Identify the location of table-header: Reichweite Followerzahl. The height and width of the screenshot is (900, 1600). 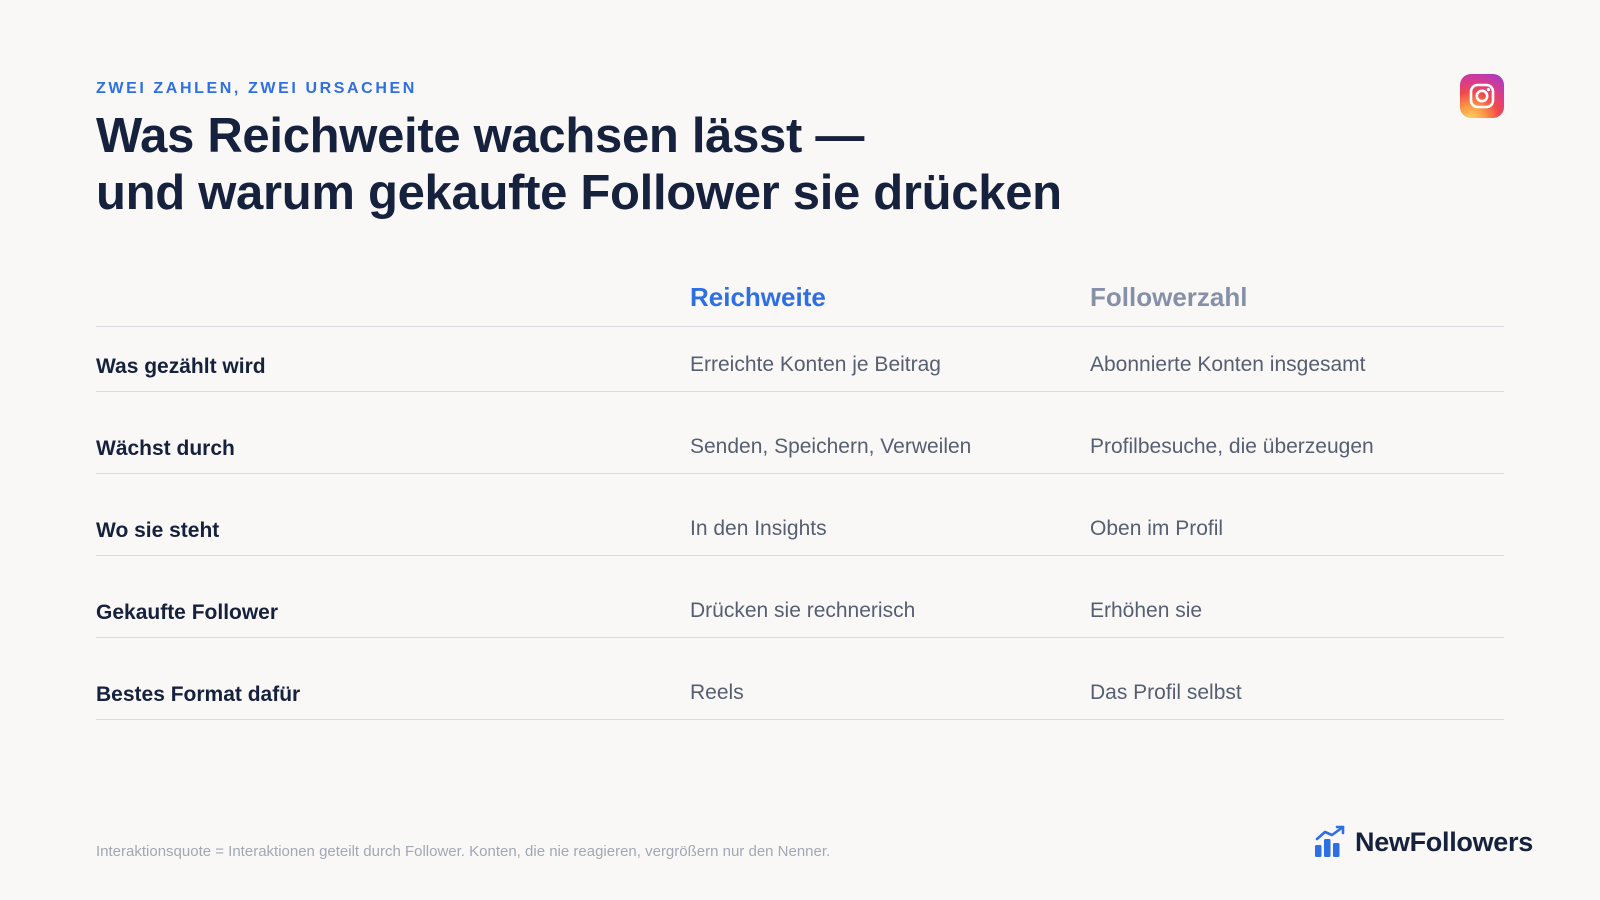
(800, 298).